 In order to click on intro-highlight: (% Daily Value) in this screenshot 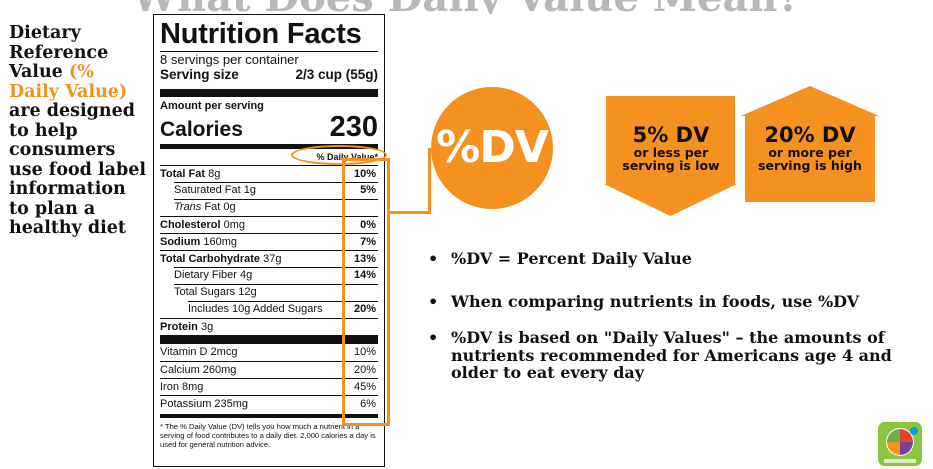, I will do `click(68, 82)`.